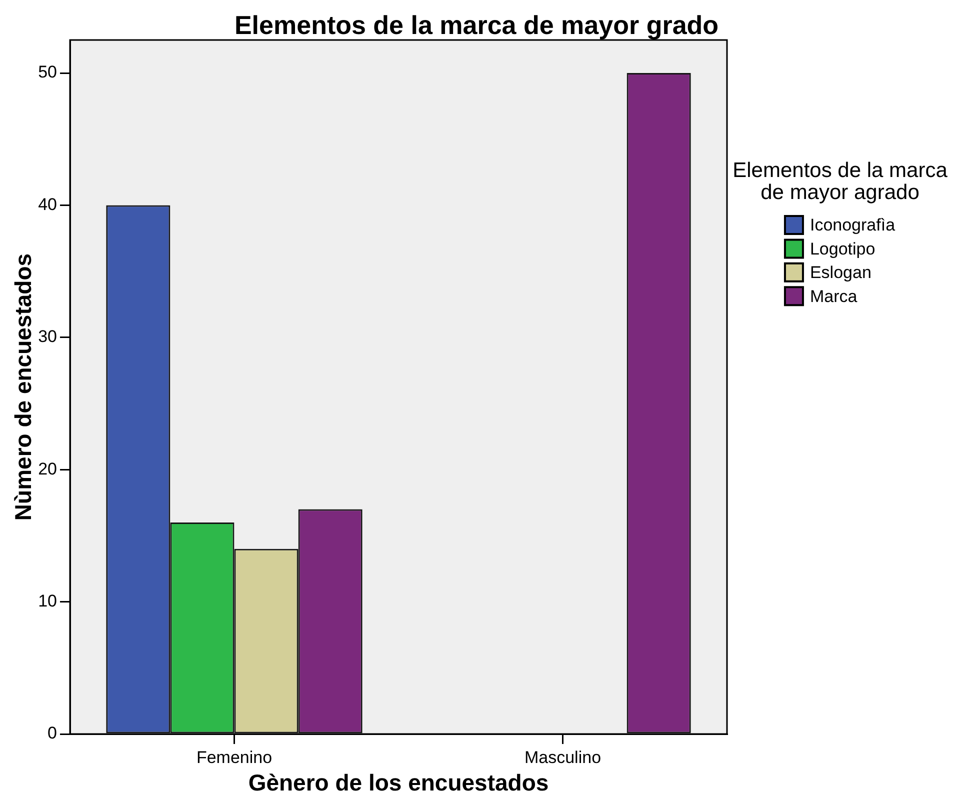 Image resolution: width=953 pixels, height=798 pixels. What do you see at coordinates (841, 272) in the screenshot?
I see `legend-label: Eslogan` at bounding box center [841, 272].